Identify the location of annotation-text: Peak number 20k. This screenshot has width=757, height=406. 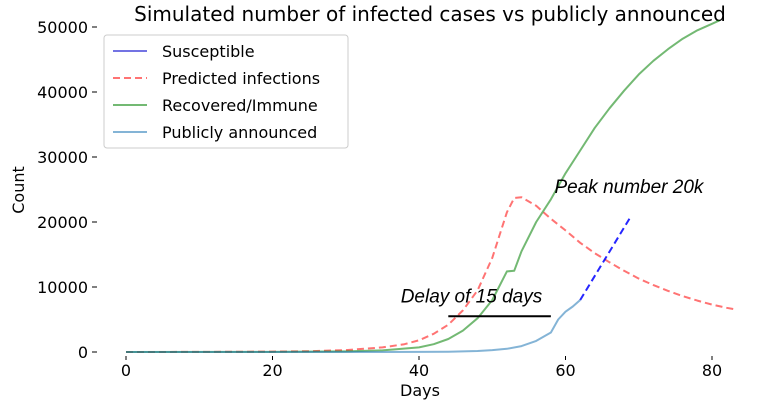
(630, 187).